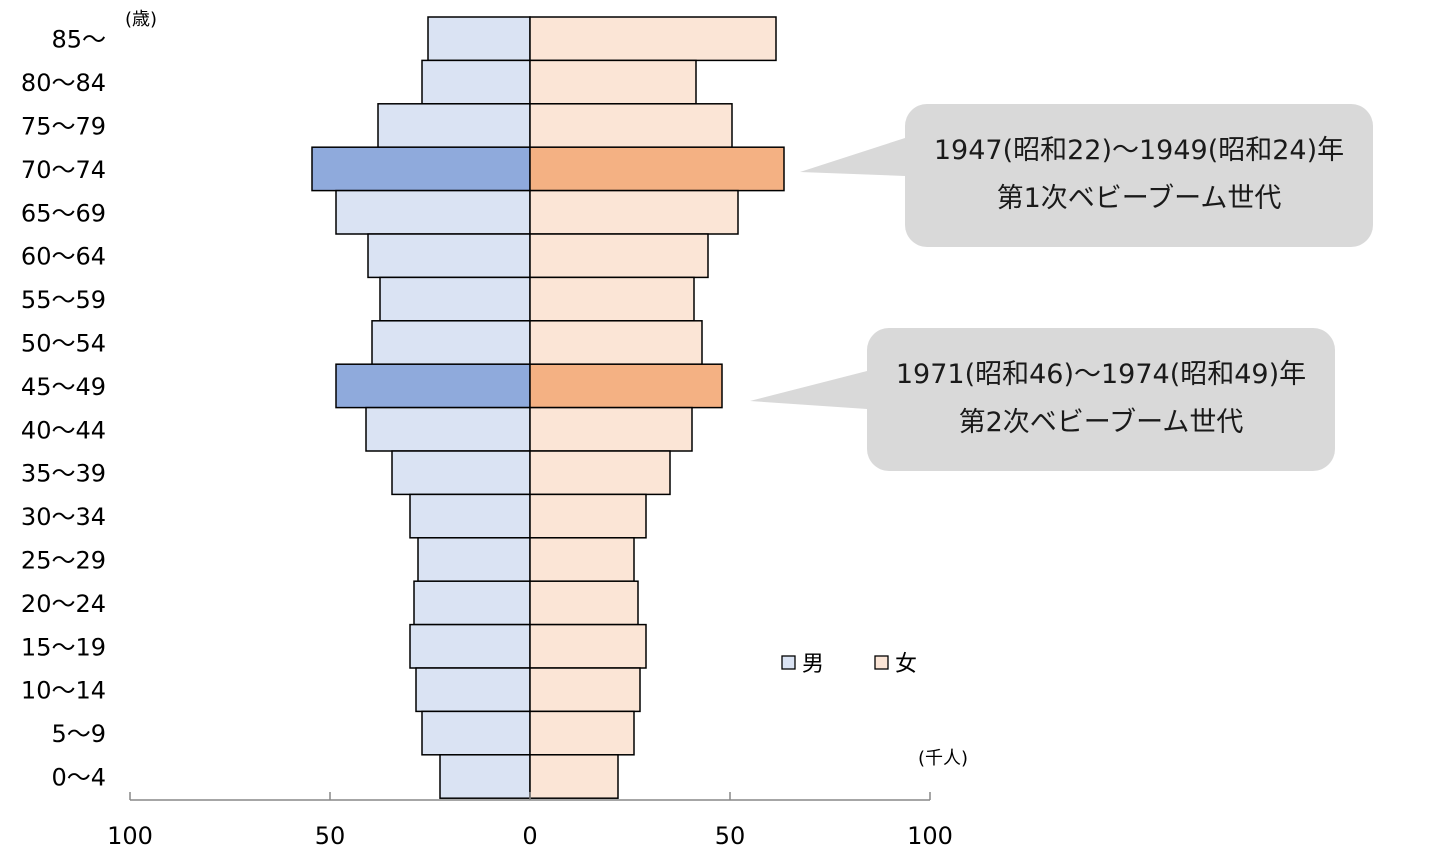 This screenshot has height=866, width=1452. I want to click on age-label-20-to-24: 20～24, so click(63, 604).